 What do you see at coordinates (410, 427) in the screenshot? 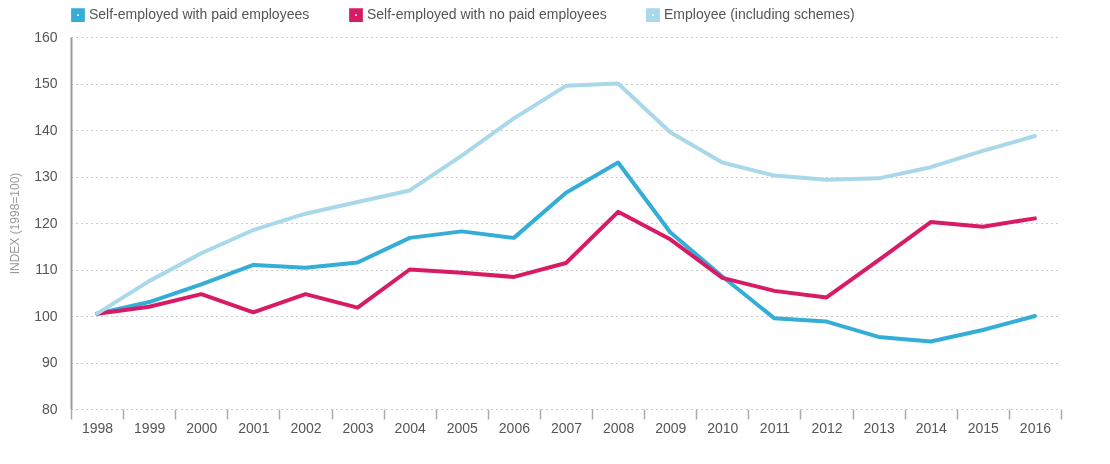
I see `x-tick-label: 2004` at bounding box center [410, 427].